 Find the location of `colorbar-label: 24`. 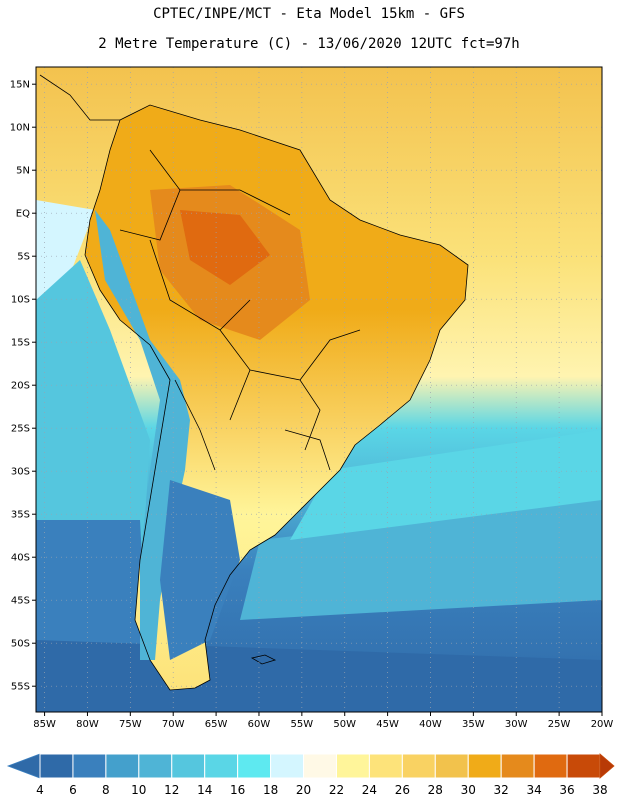

colorbar-label: 24 is located at coordinates (369, 790).